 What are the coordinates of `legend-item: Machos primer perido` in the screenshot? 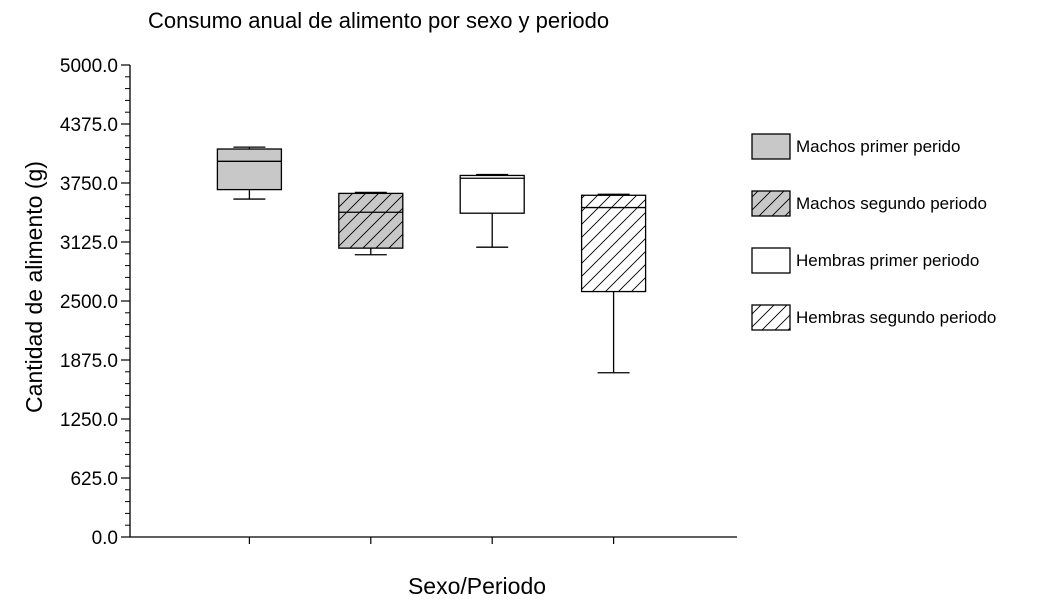 It's located at (855, 146).